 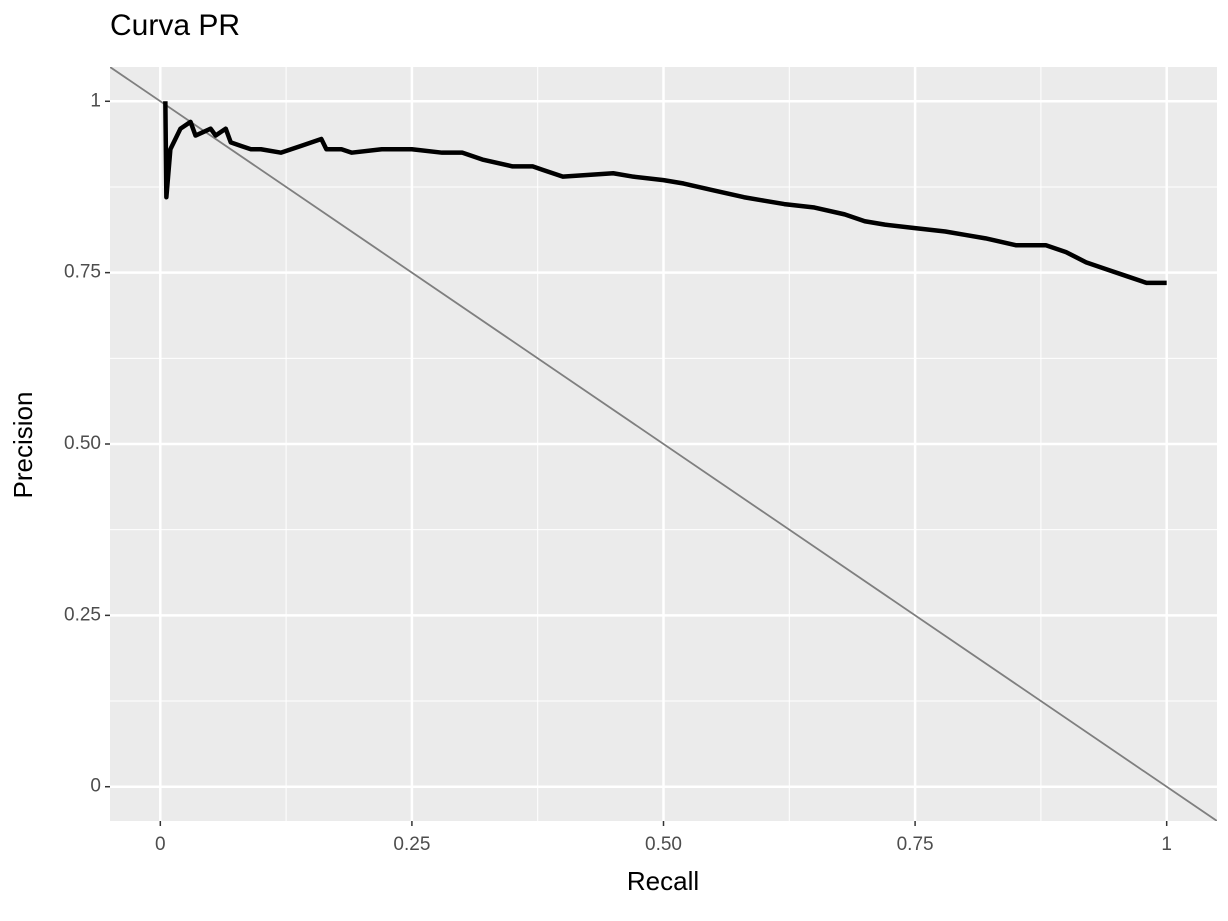 I want to click on y-tick-label: 0.25, so click(x=82, y=614).